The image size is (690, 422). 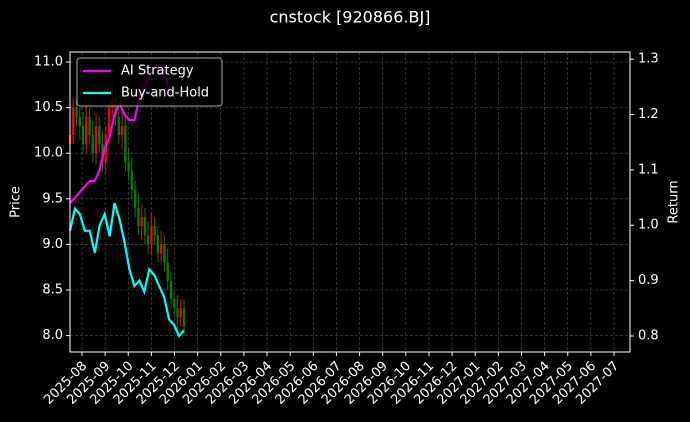 What do you see at coordinates (48, 153) in the screenshot?
I see `y-tick-label: 10.0` at bounding box center [48, 153].